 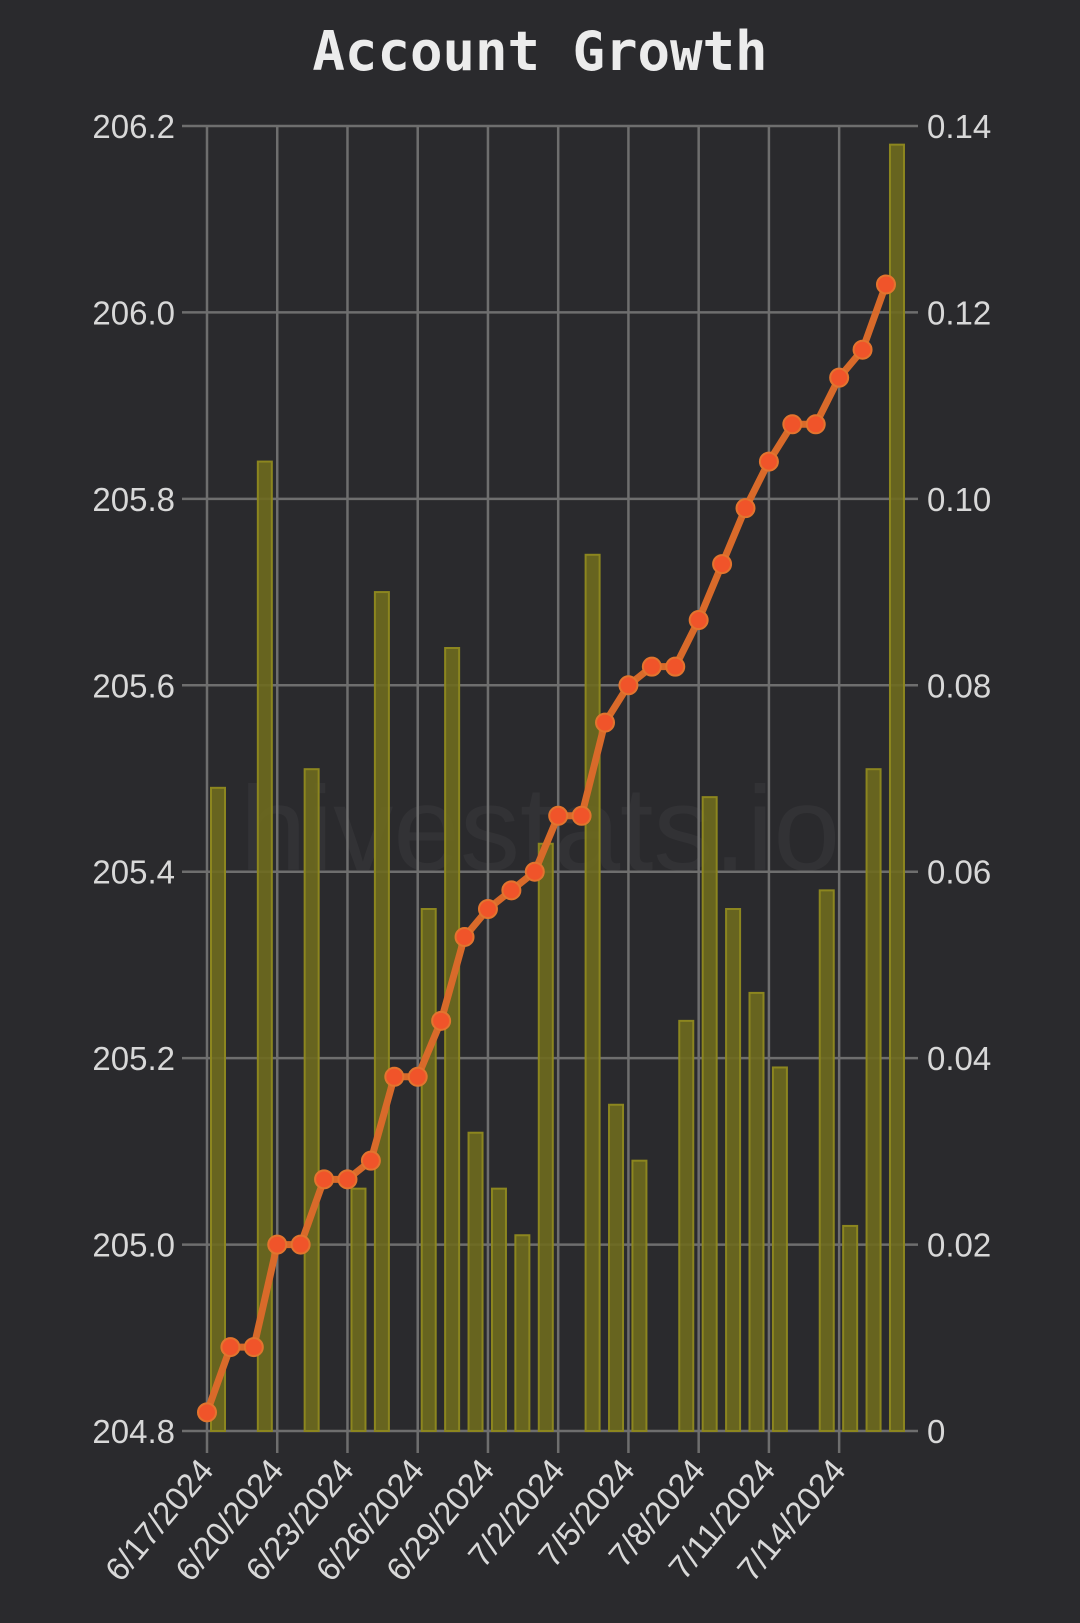 I want to click on y-right-tick-label: 0.10, so click(x=959, y=499).